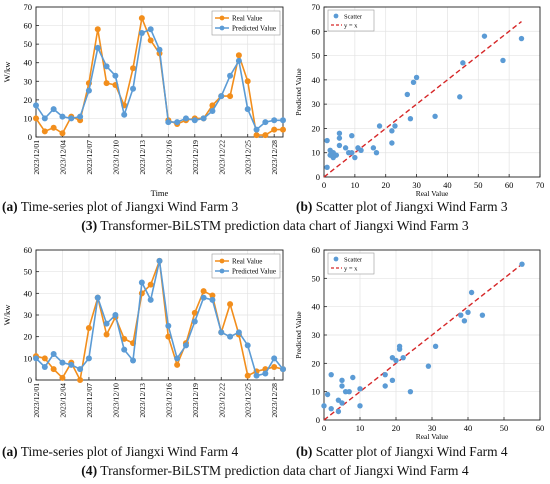  I want to click on y-tick-label: 10, so click(316, 153).